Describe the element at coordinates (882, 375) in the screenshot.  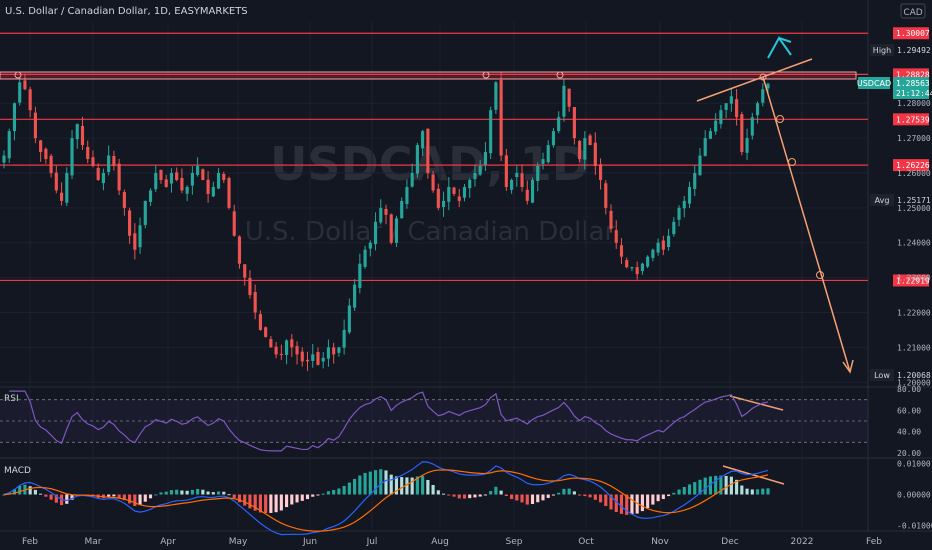
I see `low-label-badge` at that location.